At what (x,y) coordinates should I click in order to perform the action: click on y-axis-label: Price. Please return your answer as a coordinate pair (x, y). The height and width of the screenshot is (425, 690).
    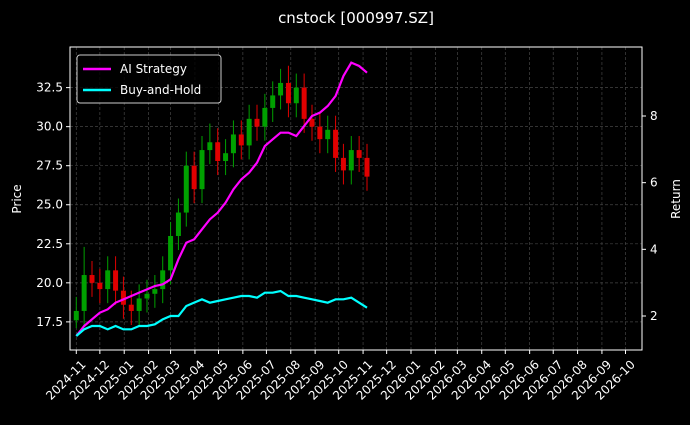
    Looking at the image, I should click on (17, 198).